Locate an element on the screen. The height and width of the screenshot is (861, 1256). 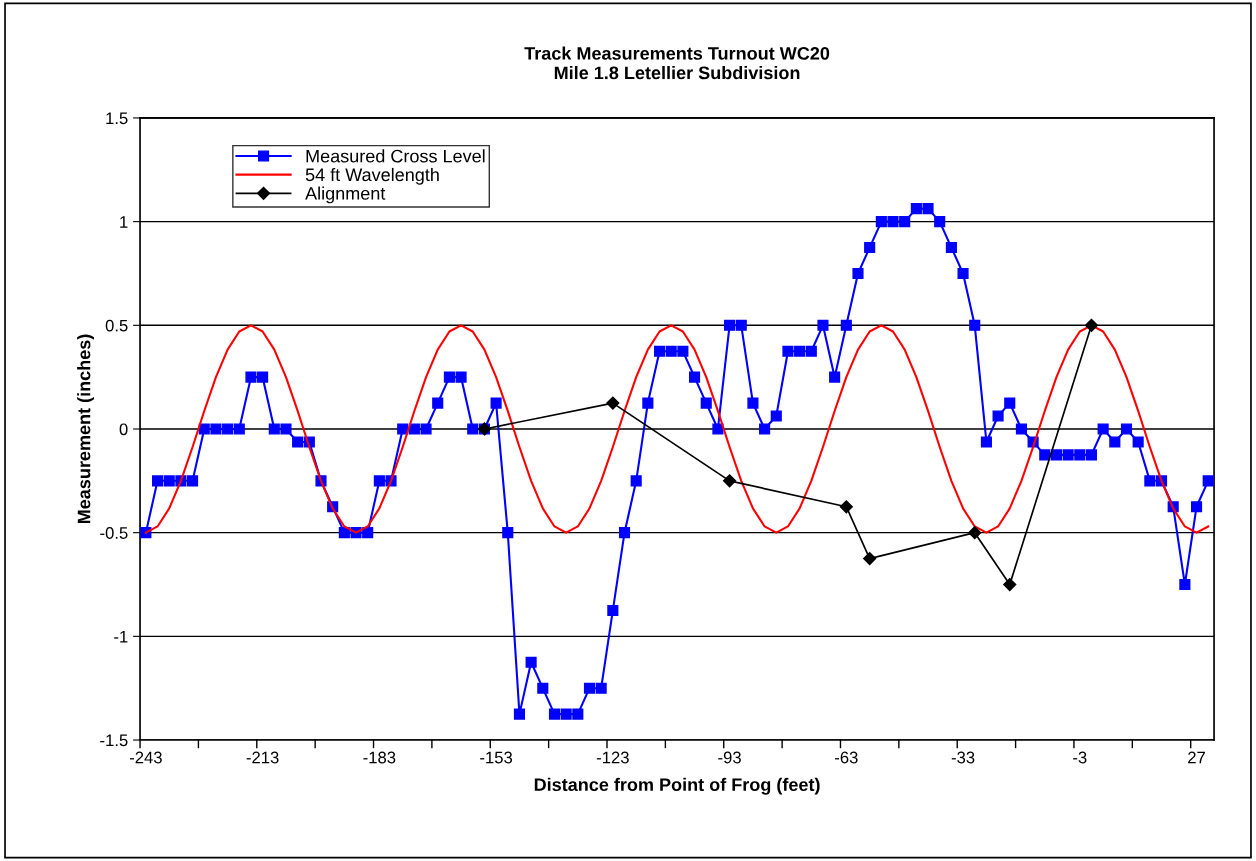
y-axis-title: Measurement (inches) is located at coordinates (85, 429).